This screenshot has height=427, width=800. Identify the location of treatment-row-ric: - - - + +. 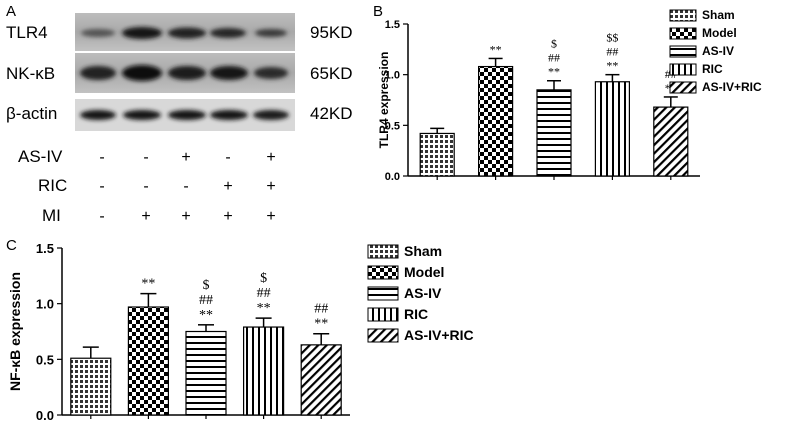
(187, 186).